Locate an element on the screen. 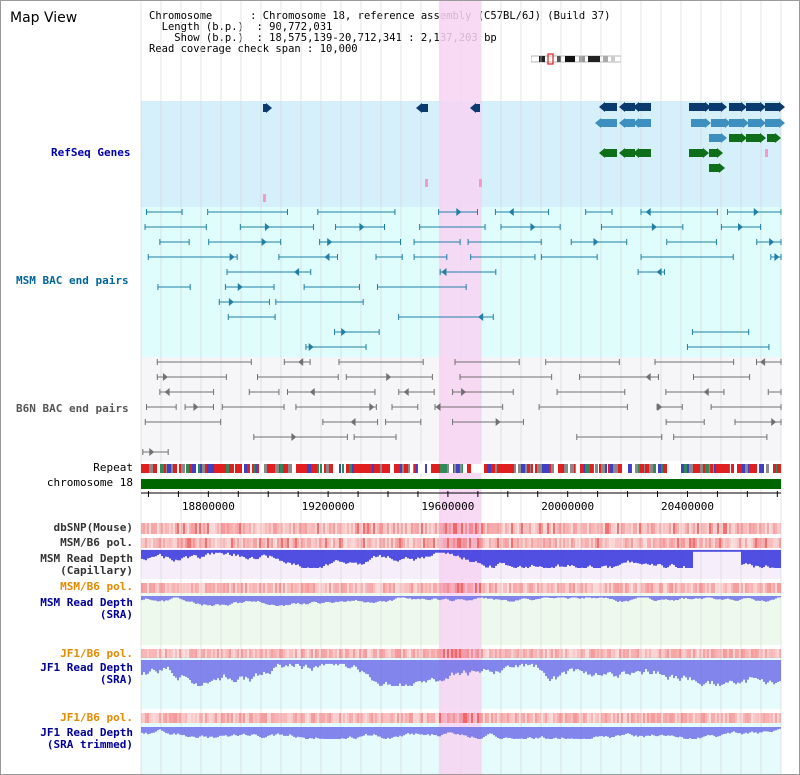  msm-bac-pair is located at coordinates (599, 242).